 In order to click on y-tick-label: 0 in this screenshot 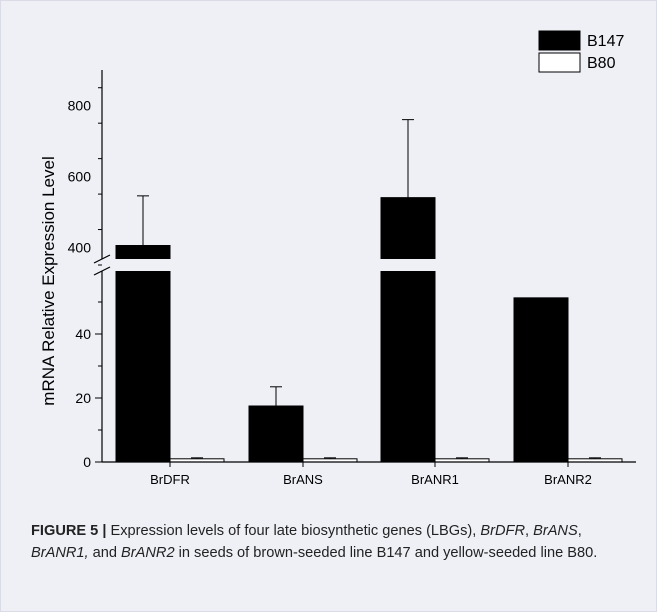, I will do `click(87, 462)`.